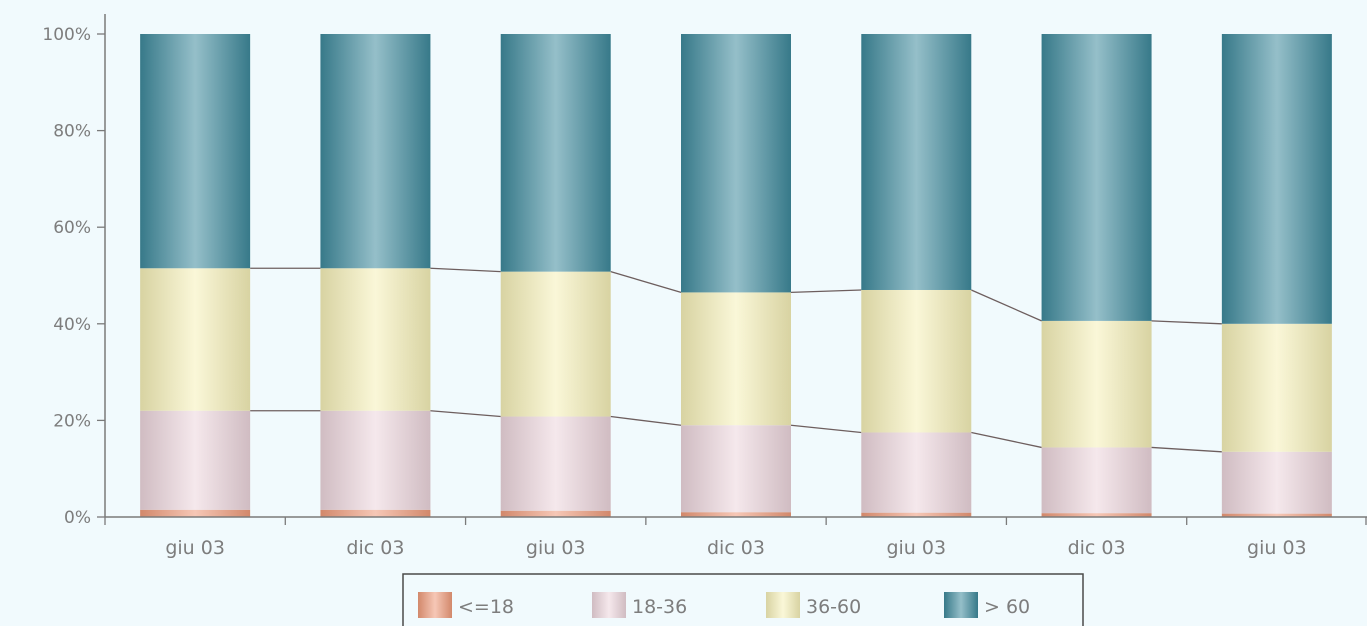  I want to click on legend-label: > 60, so click(1007, 607).